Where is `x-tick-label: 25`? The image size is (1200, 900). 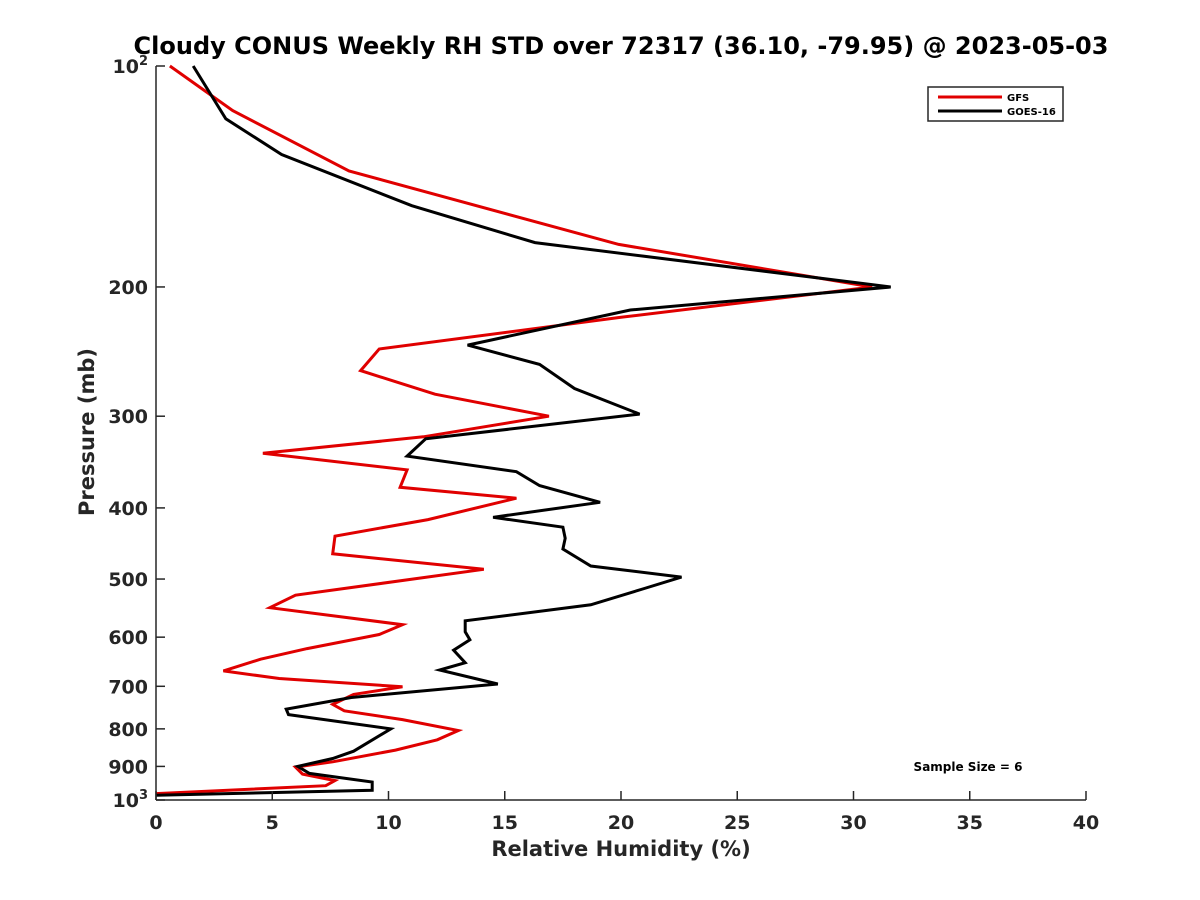 x-tick-label: 25 is located at coordinates (737, 823).